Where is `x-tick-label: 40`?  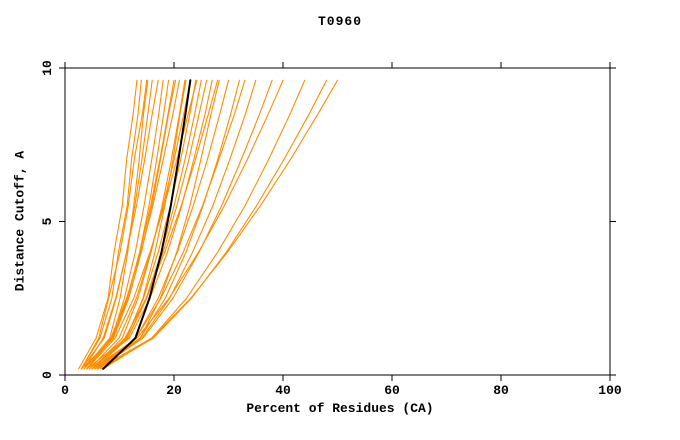 x-tick-label: 40 is located at coordinates (283, 390).